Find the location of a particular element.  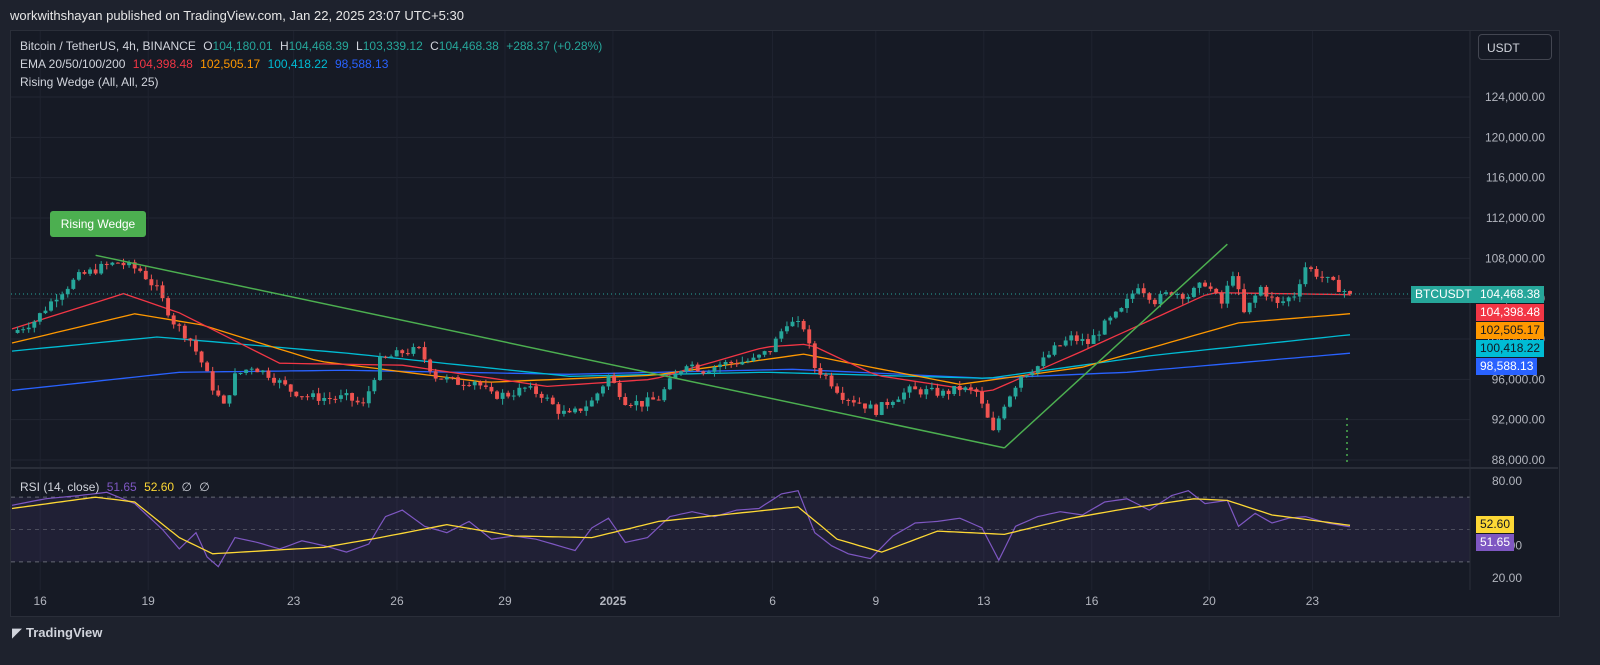

currency-button: USDT is located at coordinates (1515, 47).